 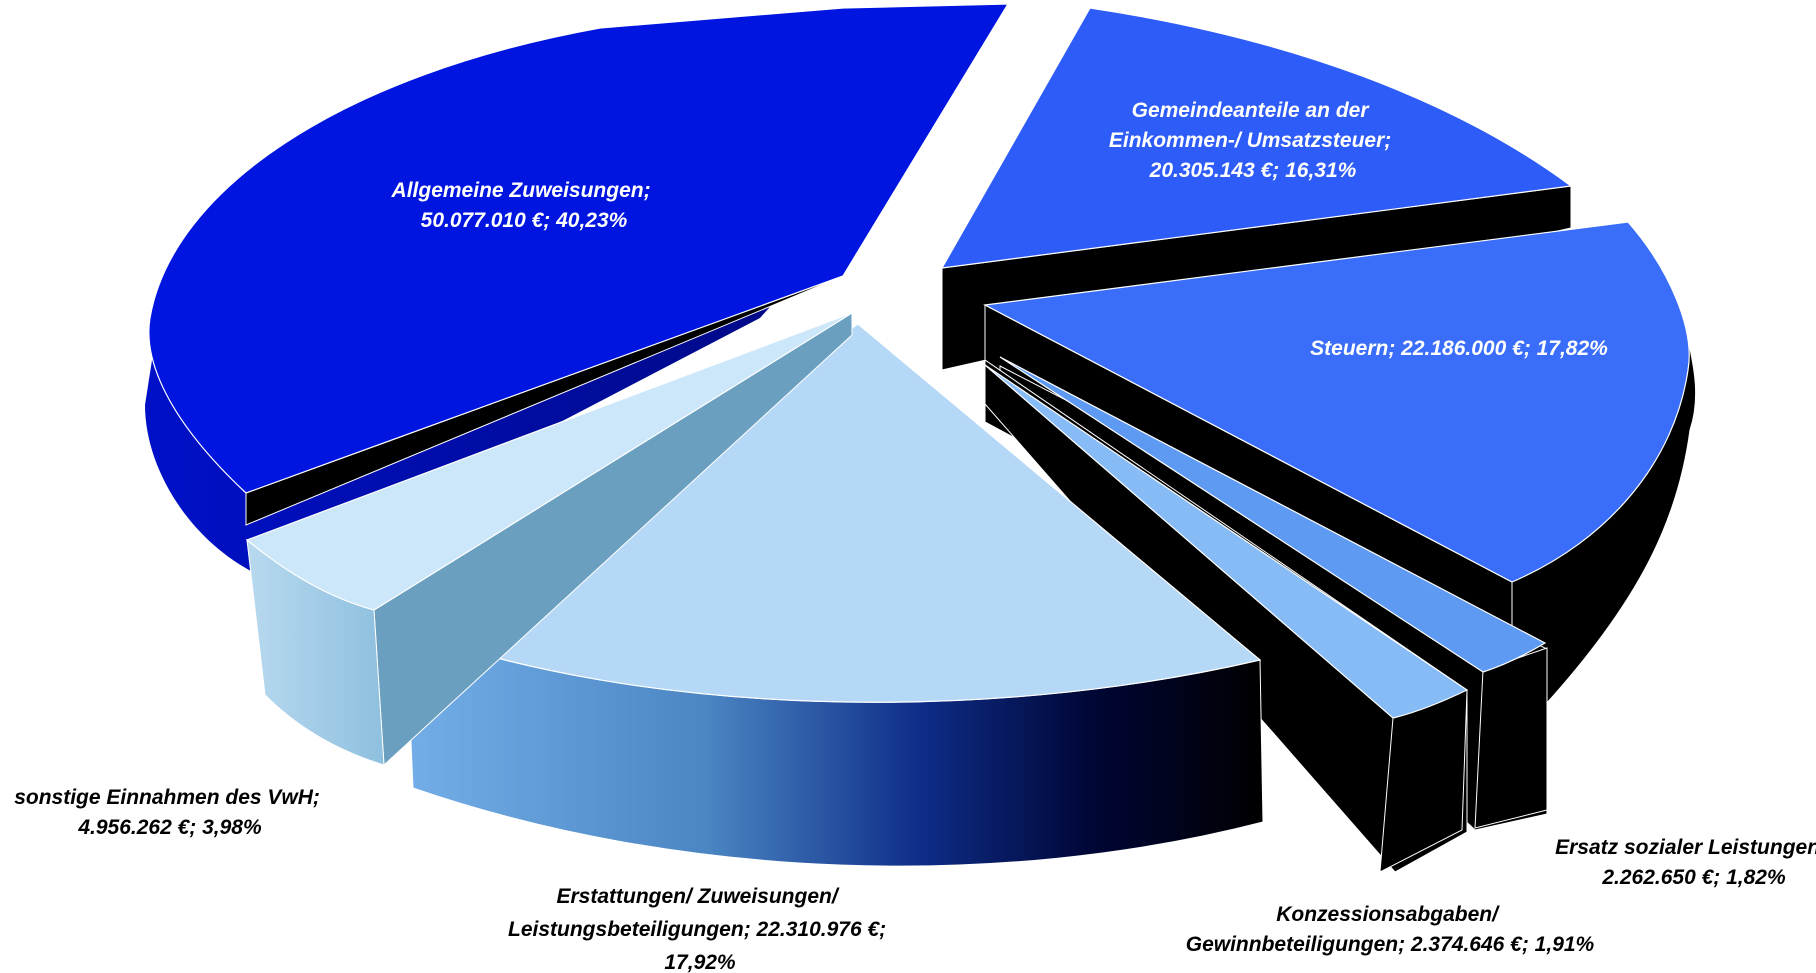 I want to click on label-gemeindeanteile-line-1: Gemeindeanteile an der, so click(x=1251, y=110).